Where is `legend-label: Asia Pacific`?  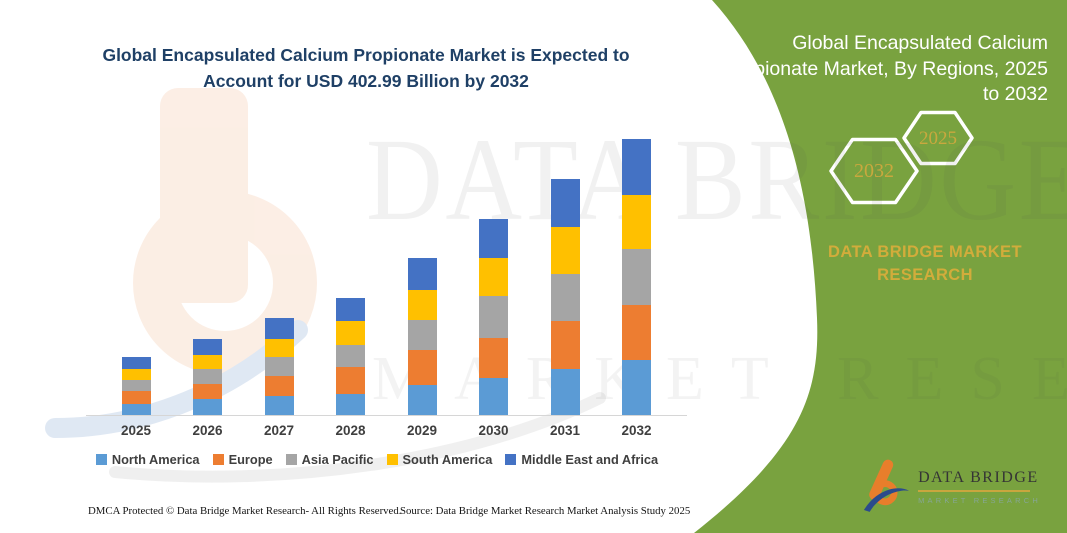 legend-label: Asia Pacific is located at coordinates (337, 459).